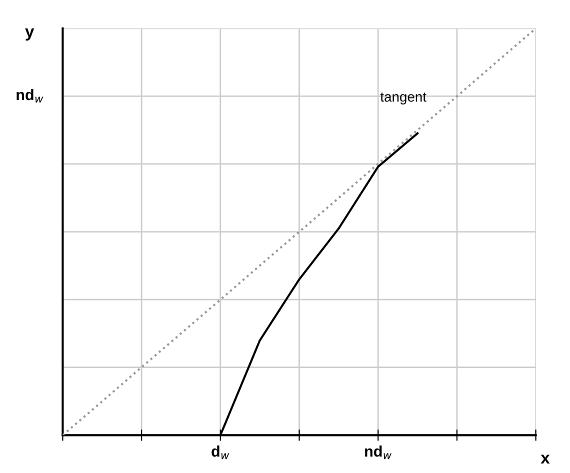 The width and height of the screenshot is (570, 473). Describe the element at coordinates (403, 98) in the screenshot. I see `annotation: tangent` at that location.